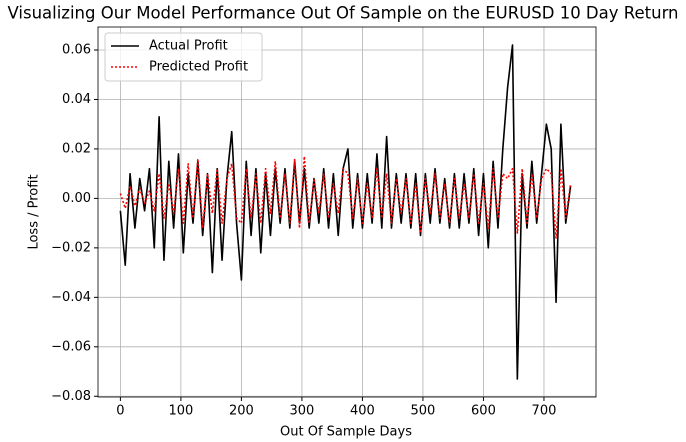 This screenshot has width=686, height=442. Describe the element at coordinates (183, 57) in the screenshot. I see `legend-box` at that location.